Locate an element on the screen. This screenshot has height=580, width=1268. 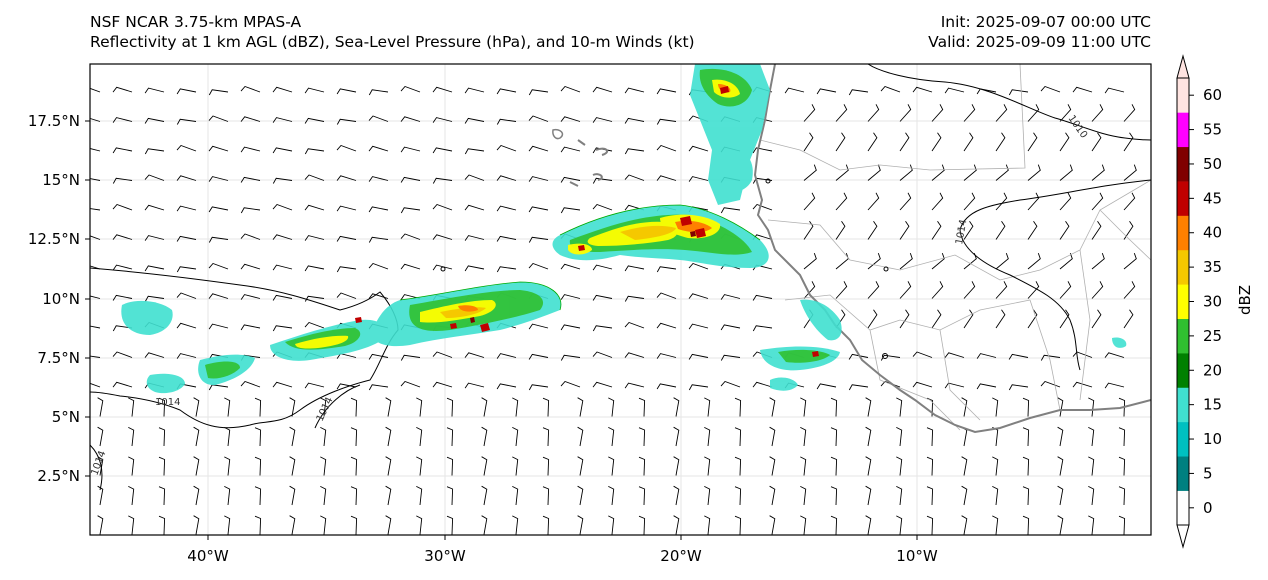
lon-label: 20°W is located at coordinates (681, 556).